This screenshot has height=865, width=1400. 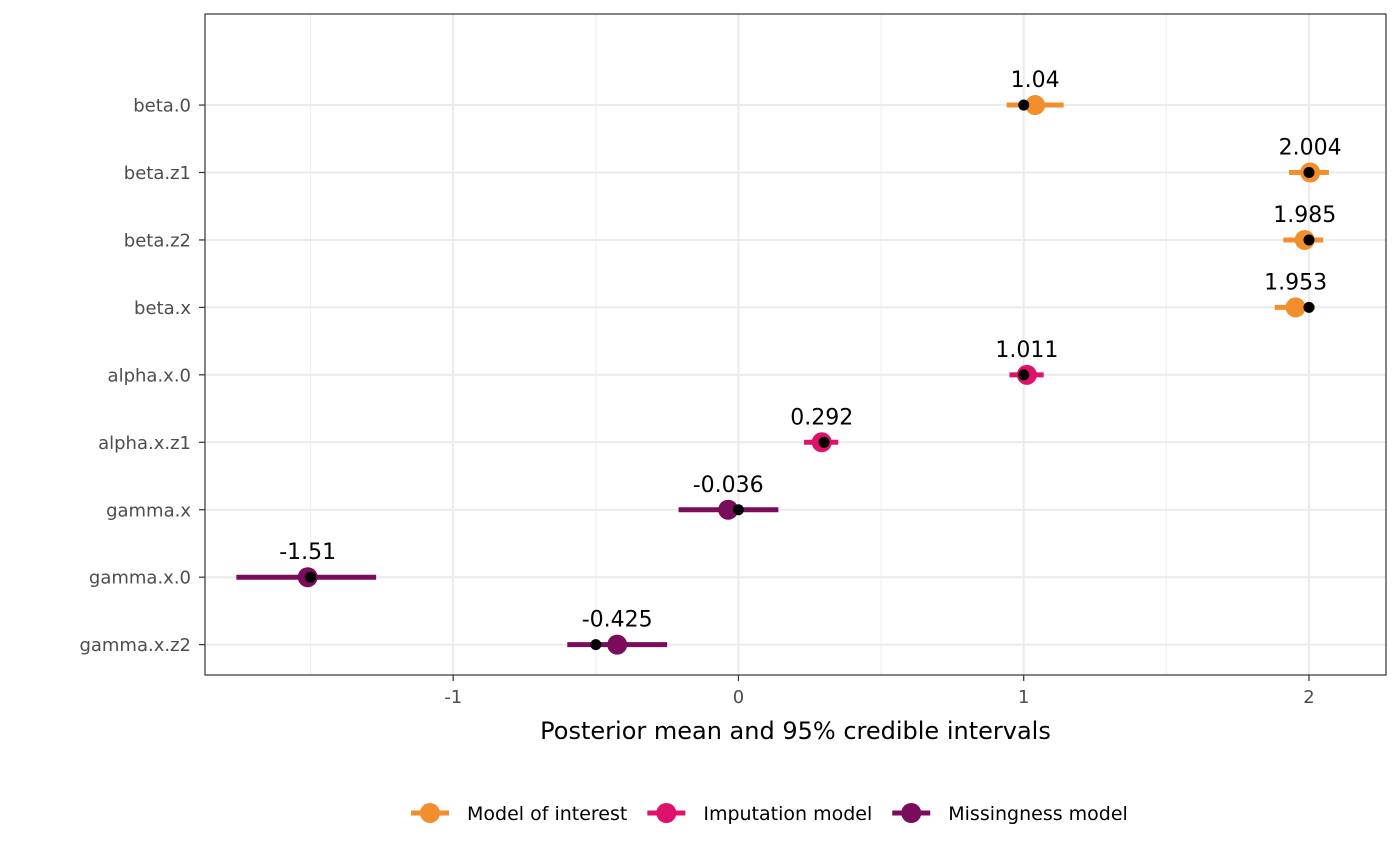 What do you see at coordinates (879, 691) in the screenshot?
I see `x-axis: -1 0 1 2` at bounding box center [879, 691].